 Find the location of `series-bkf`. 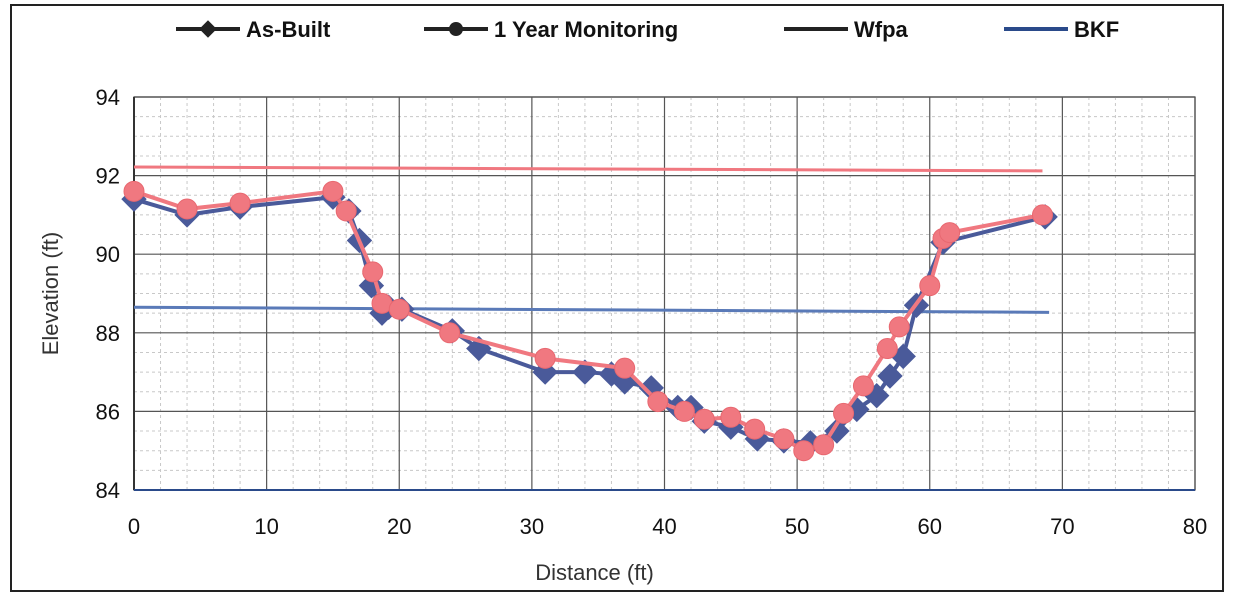

series-bkf is located at coordinates (591, 309).